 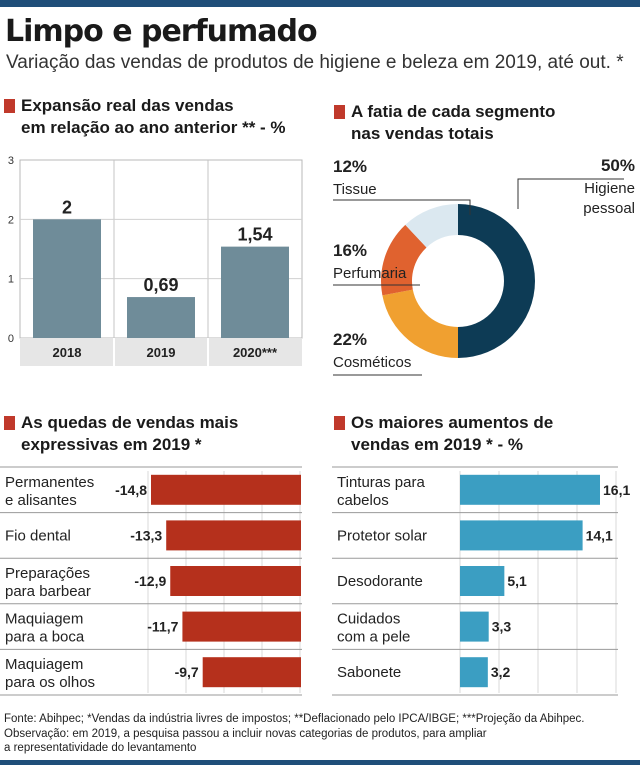 What do you see at coordinates (111, 444) in the screenshot?
I see `drops-title-line2: expressivas em 2019 *` at bounding box center [111, 444].